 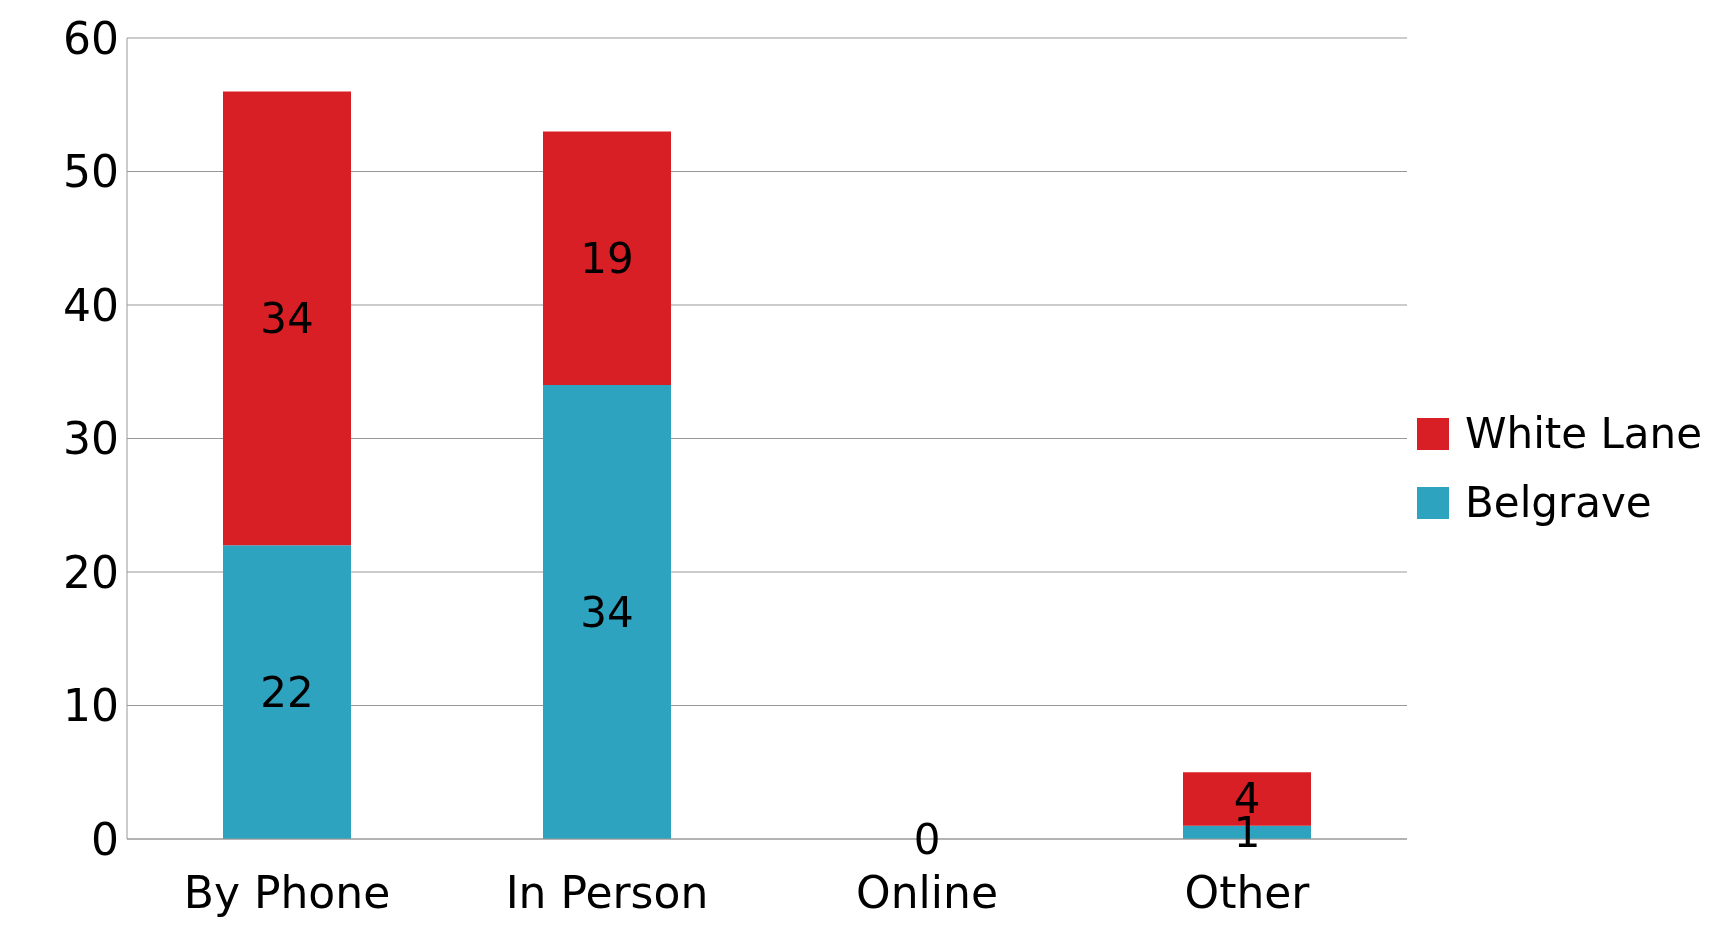 I want to click on x-tick-label: Online, so click(x=927, y=893).